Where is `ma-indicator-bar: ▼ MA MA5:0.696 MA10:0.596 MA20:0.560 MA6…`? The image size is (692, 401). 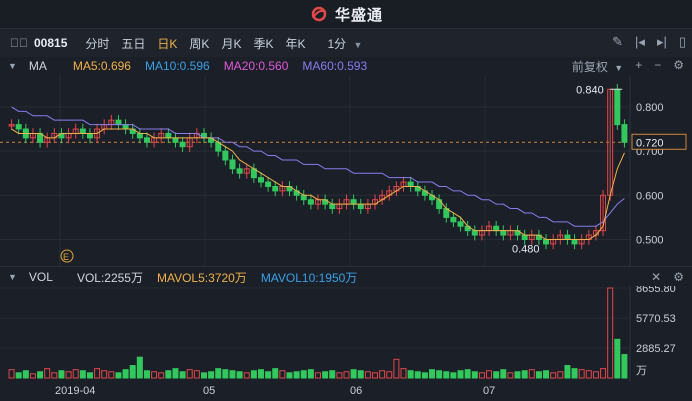
ma-indicator-bar: ▼ MA MA5:0.696 MA10:0.596 MA20:0.560 MA6… is located at coordinates (346, 66).